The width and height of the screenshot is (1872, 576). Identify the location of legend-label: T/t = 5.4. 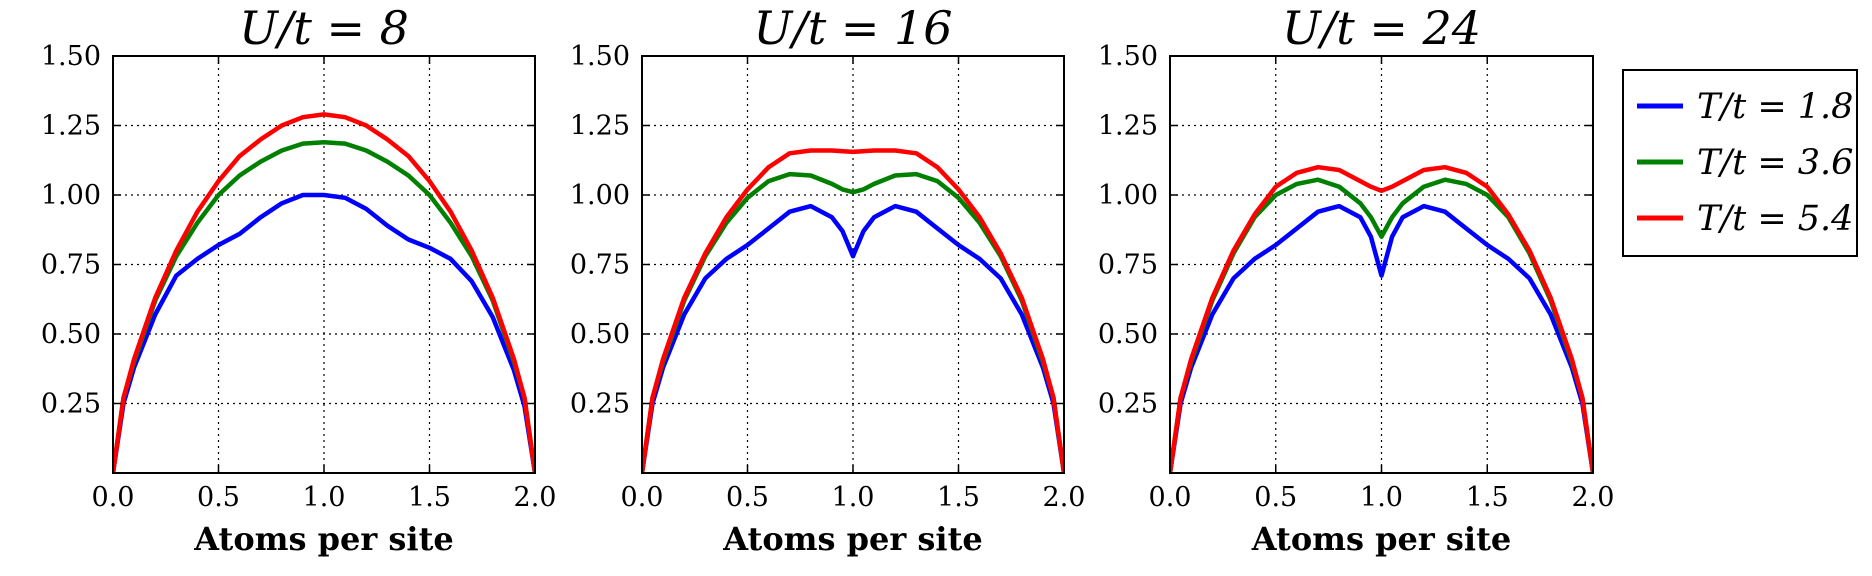
(1775, 219).